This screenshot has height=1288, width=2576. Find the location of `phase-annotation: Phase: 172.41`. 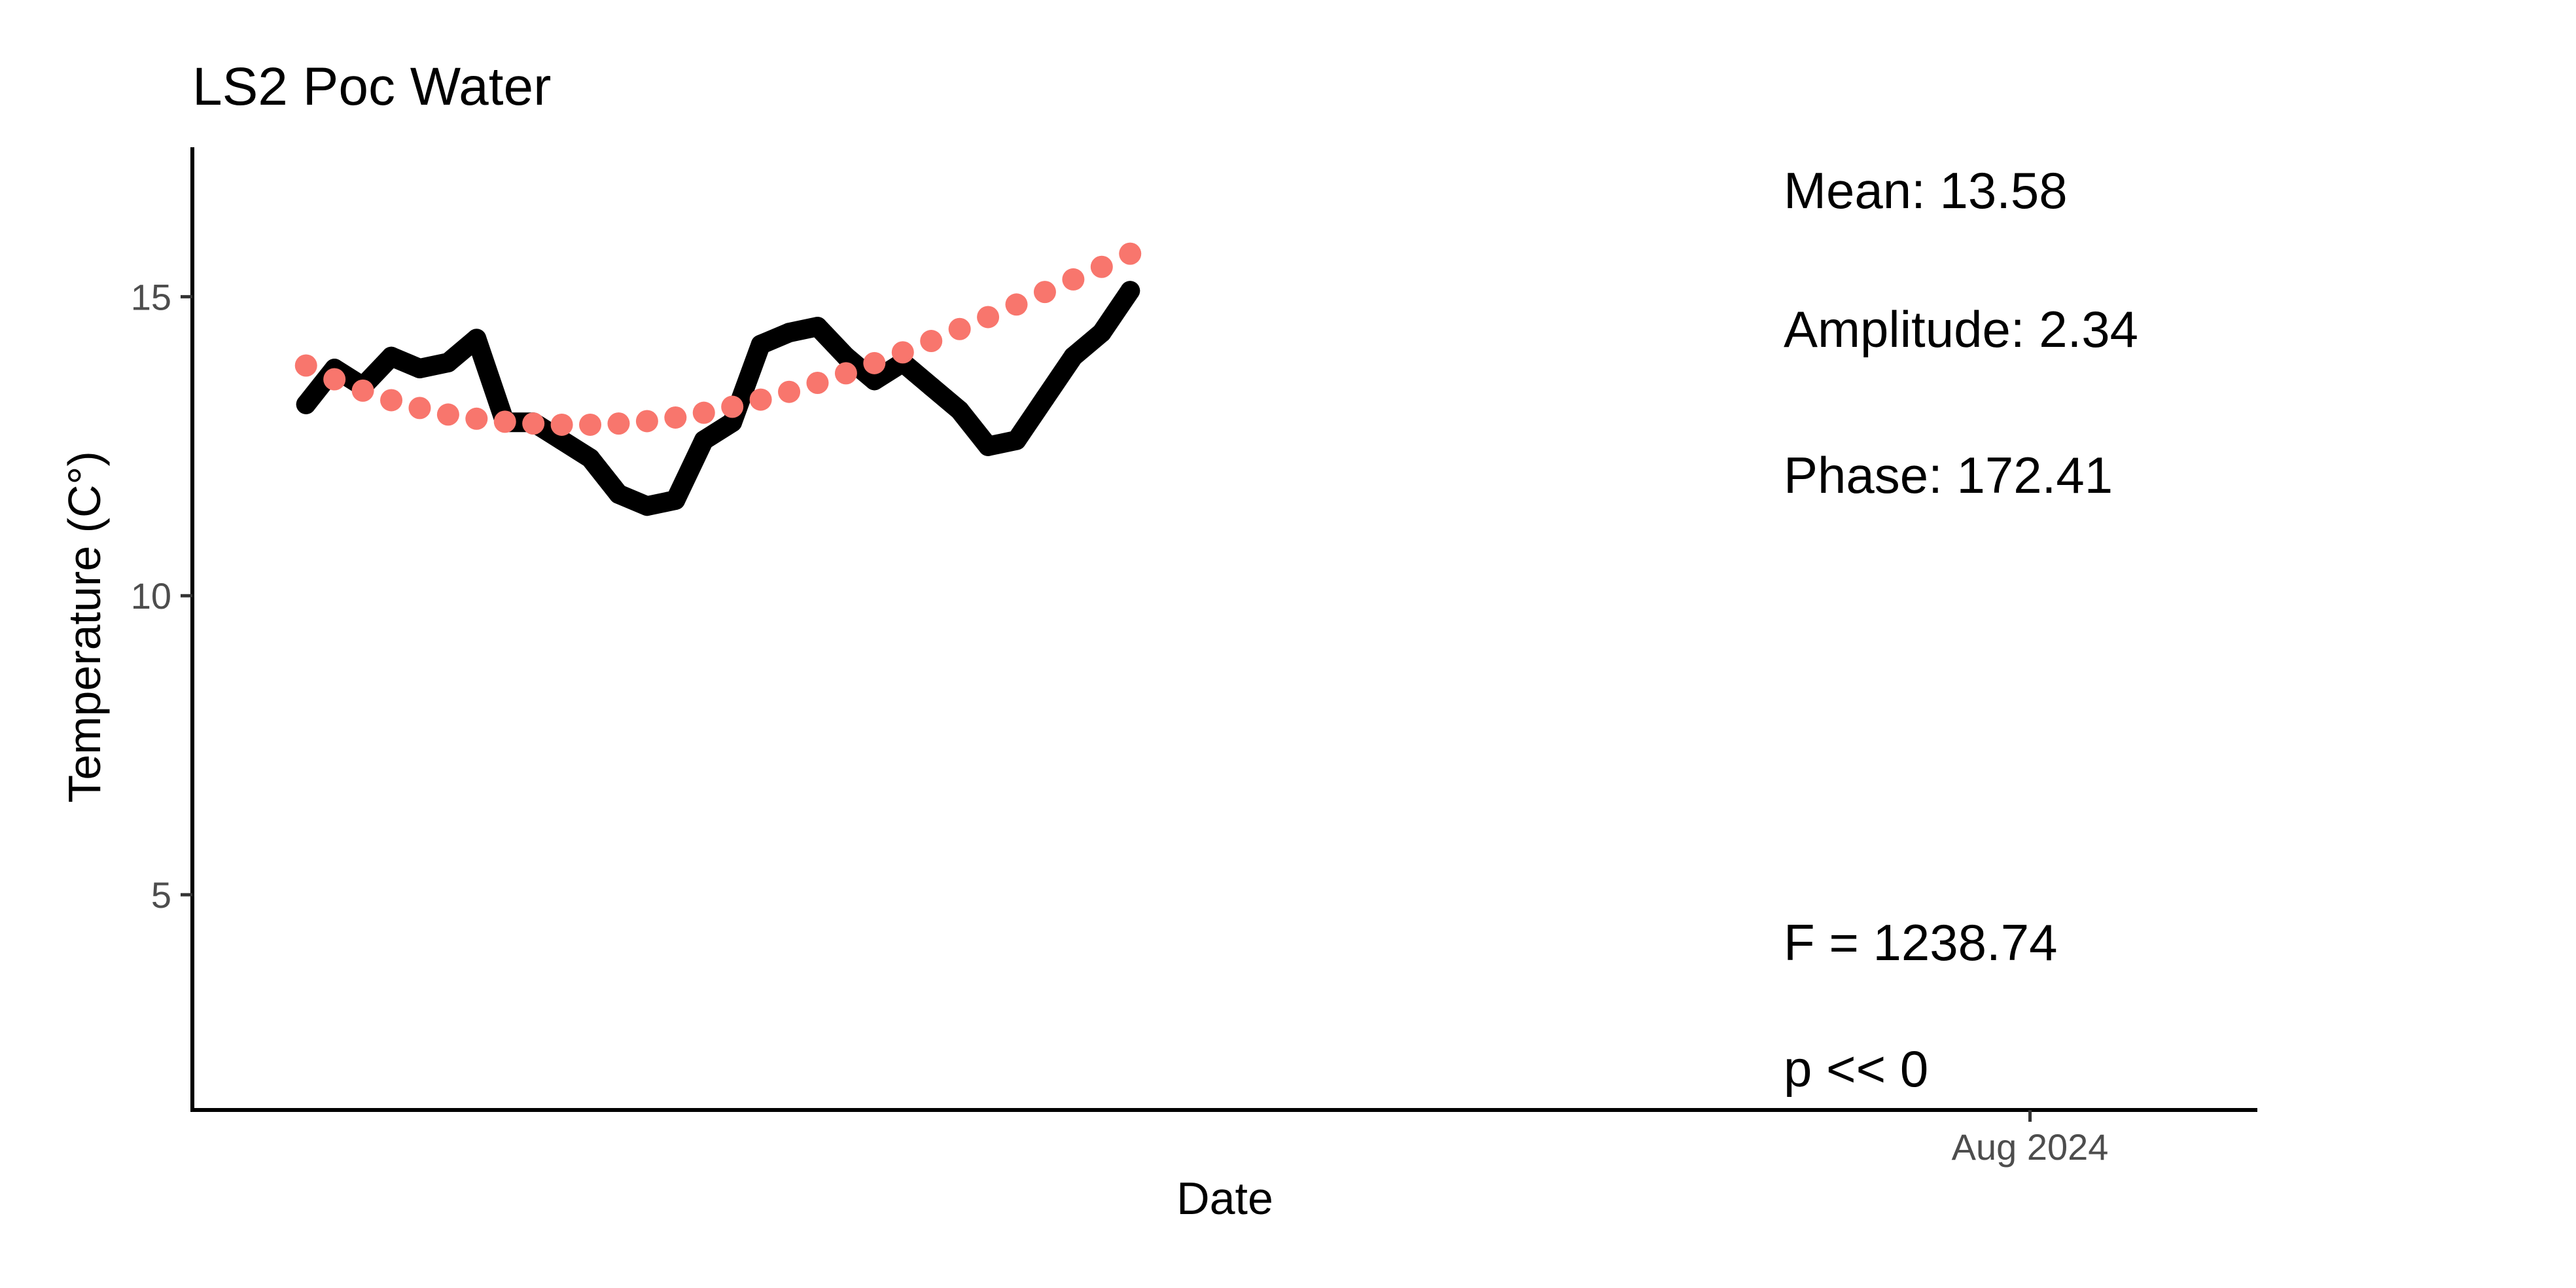

phase-annotation: Phase: 172.41 is located at coordinates (1948, 475).